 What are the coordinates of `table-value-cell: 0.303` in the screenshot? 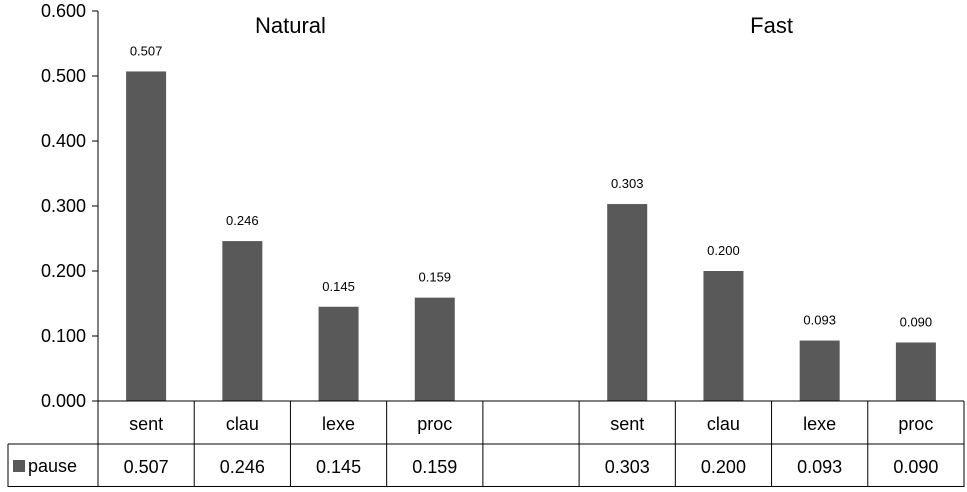 It's located at (627, 467).